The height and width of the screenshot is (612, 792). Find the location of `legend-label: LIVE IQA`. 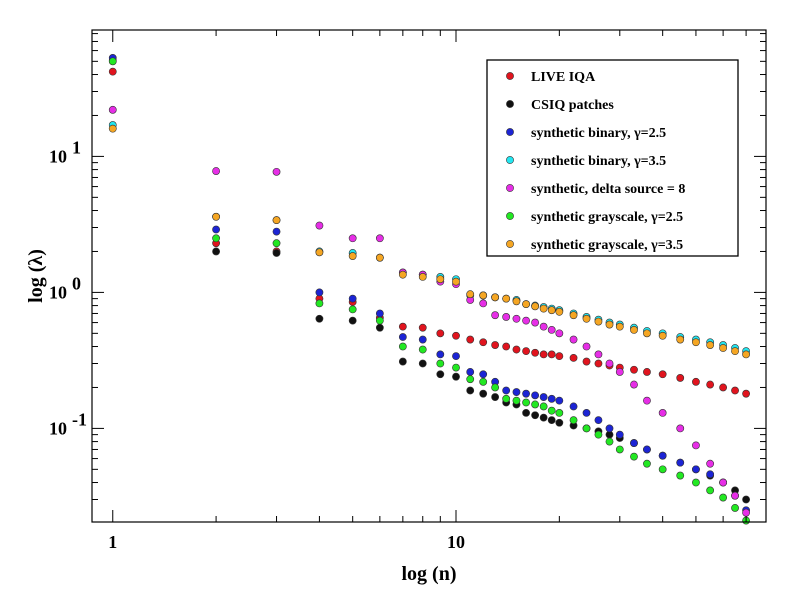

legend-label: LIVE IQA is located at coordinates (563, 77).